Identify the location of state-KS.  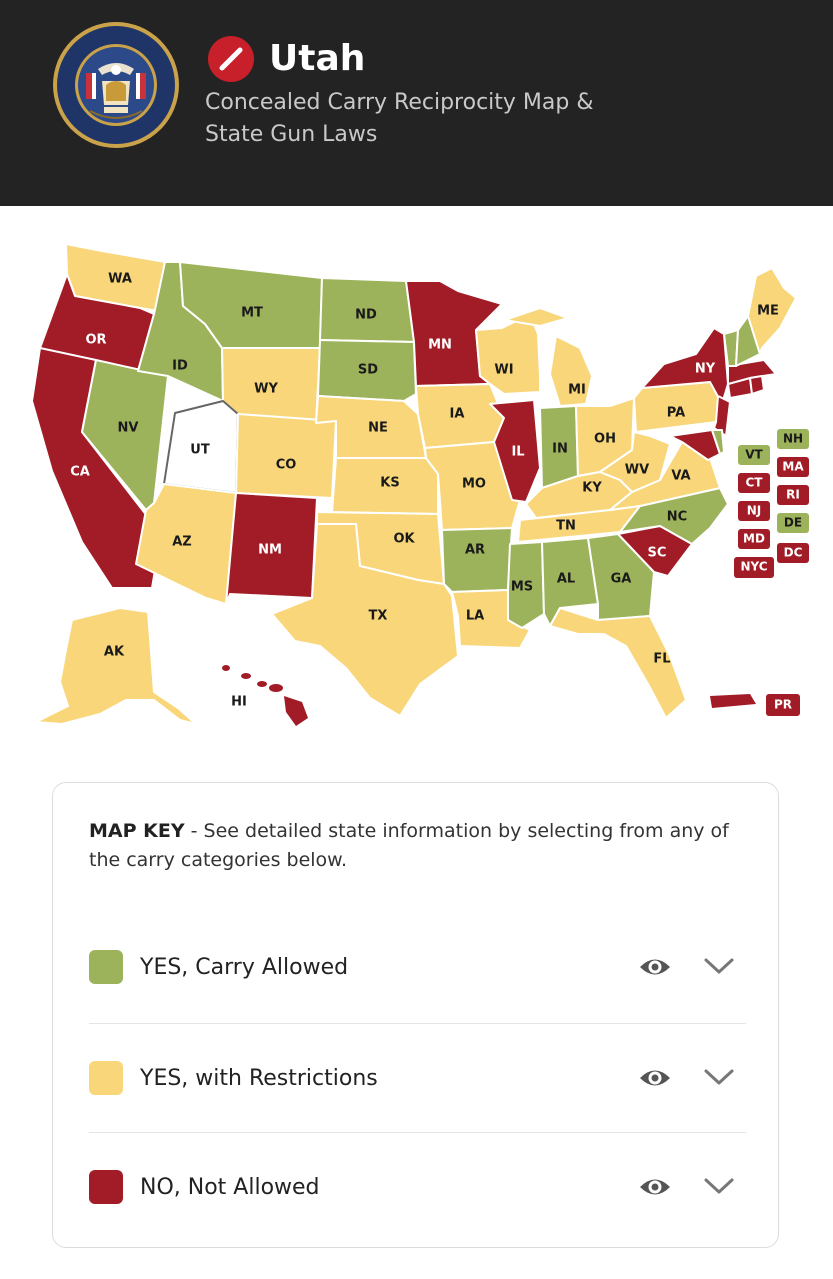
(385, 486).